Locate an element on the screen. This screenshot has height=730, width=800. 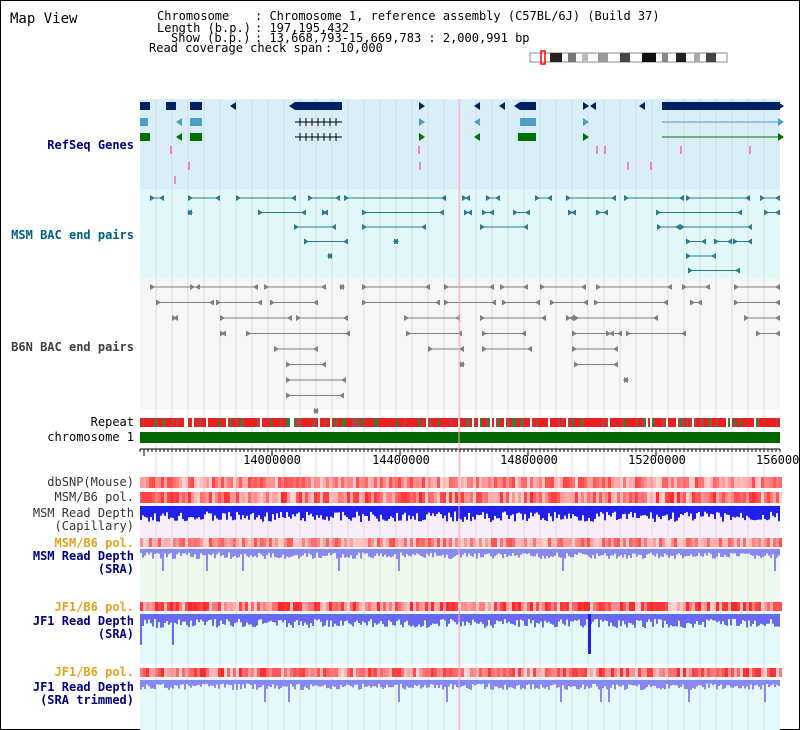
refseq-genes-track is located at coordinates (462, 143).